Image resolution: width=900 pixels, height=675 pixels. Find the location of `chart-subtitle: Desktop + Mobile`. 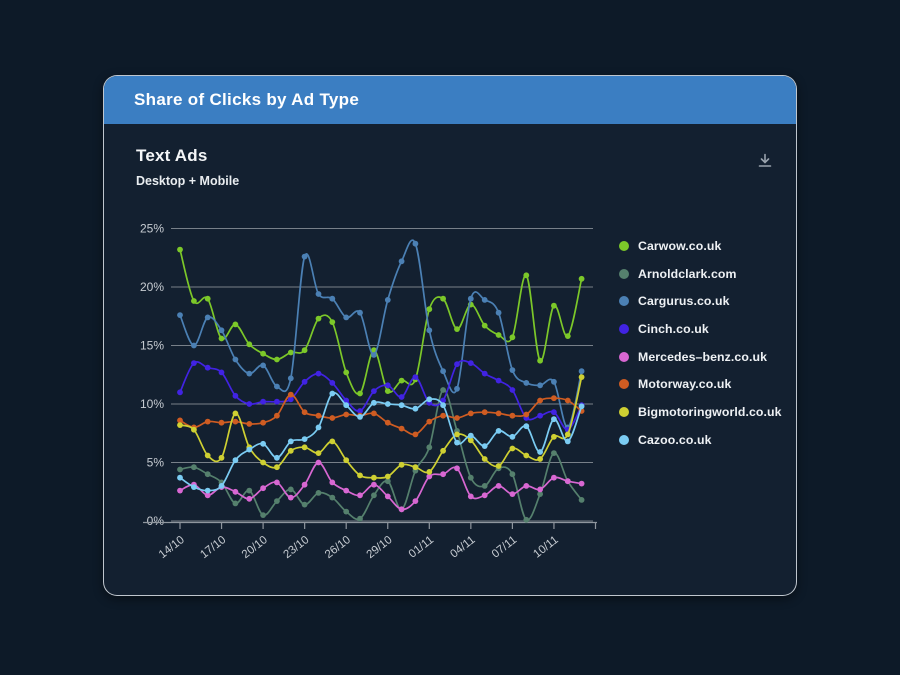

chart-subtitle: Desktop + Mobile is located at coordinates (188, 181).